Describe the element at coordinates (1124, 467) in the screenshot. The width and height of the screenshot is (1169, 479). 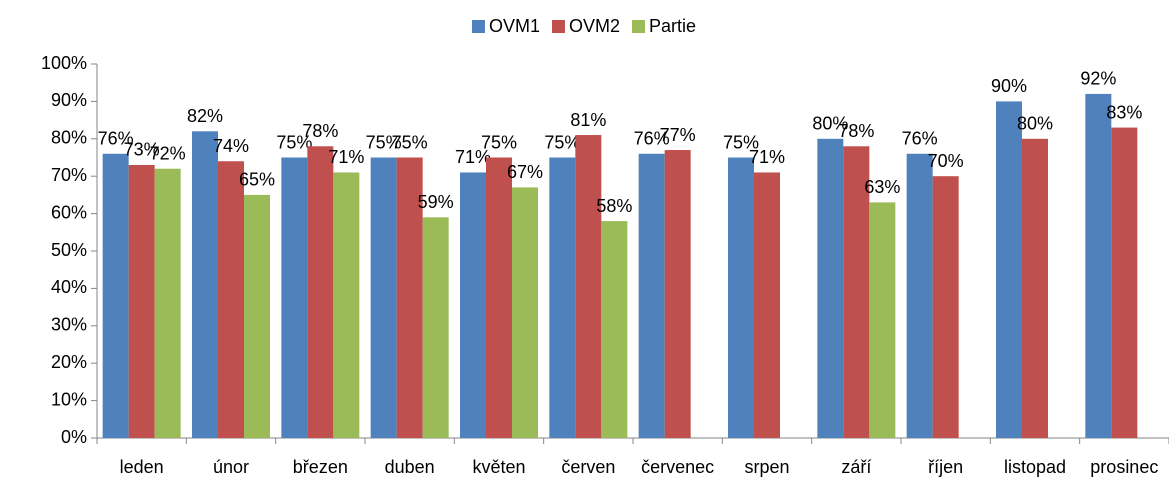
I see `x-tick-label: prosinec` at that location.